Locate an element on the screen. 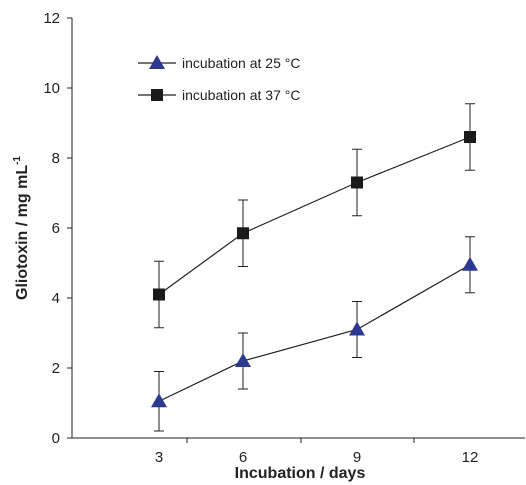 The image size is (526, 485). legend: incubation at 25 °C incubation at 37 °C is located at coordinates (219, 79).